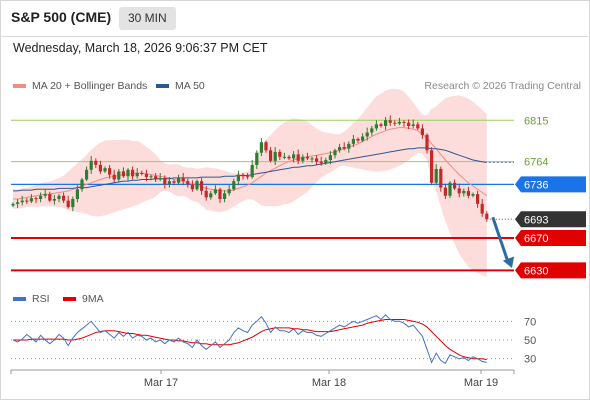  I want to click on ma20-legend-item: MA 20 + Bollinger Bands, so click(80, 86).